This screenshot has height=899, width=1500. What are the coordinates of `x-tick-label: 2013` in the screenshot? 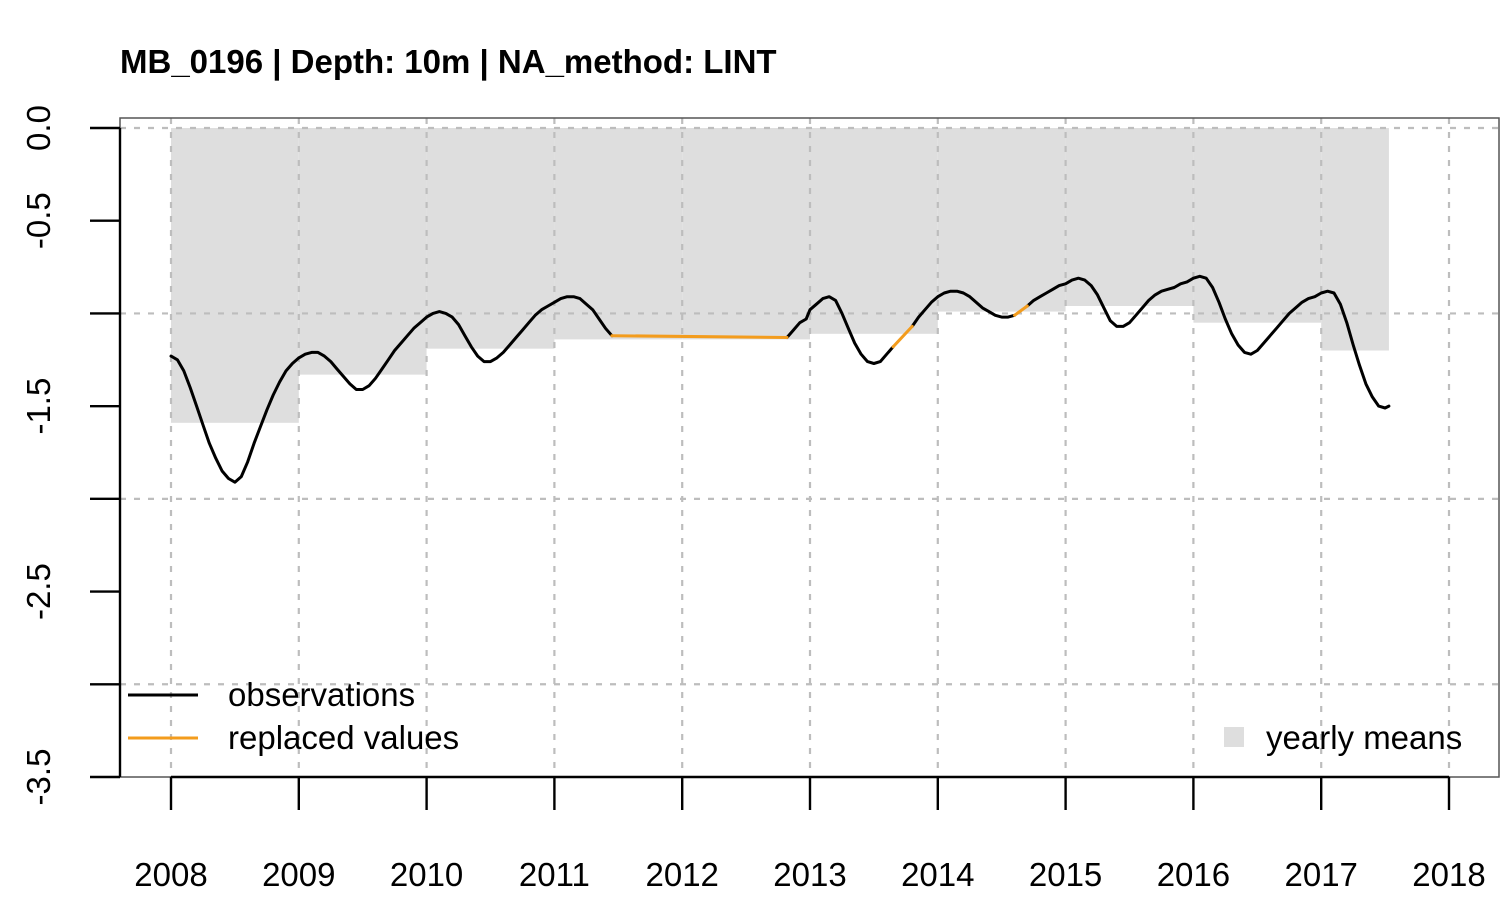 It's located at (809, 874).